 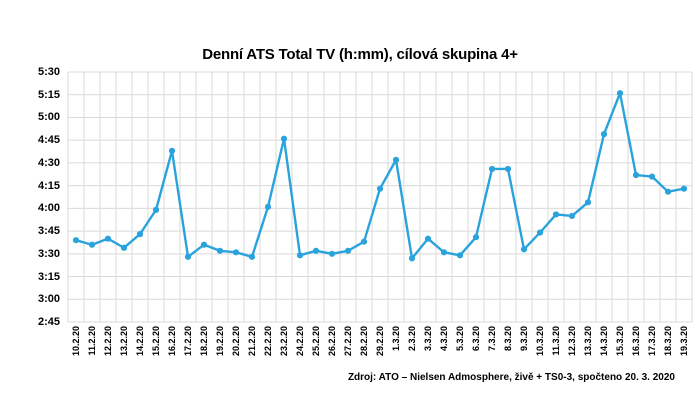 What do you see at coordinates (460, 339) in the screenshot?
I see `x-axis-tick-label: 5.3.20` at bounding box center [460, 339].